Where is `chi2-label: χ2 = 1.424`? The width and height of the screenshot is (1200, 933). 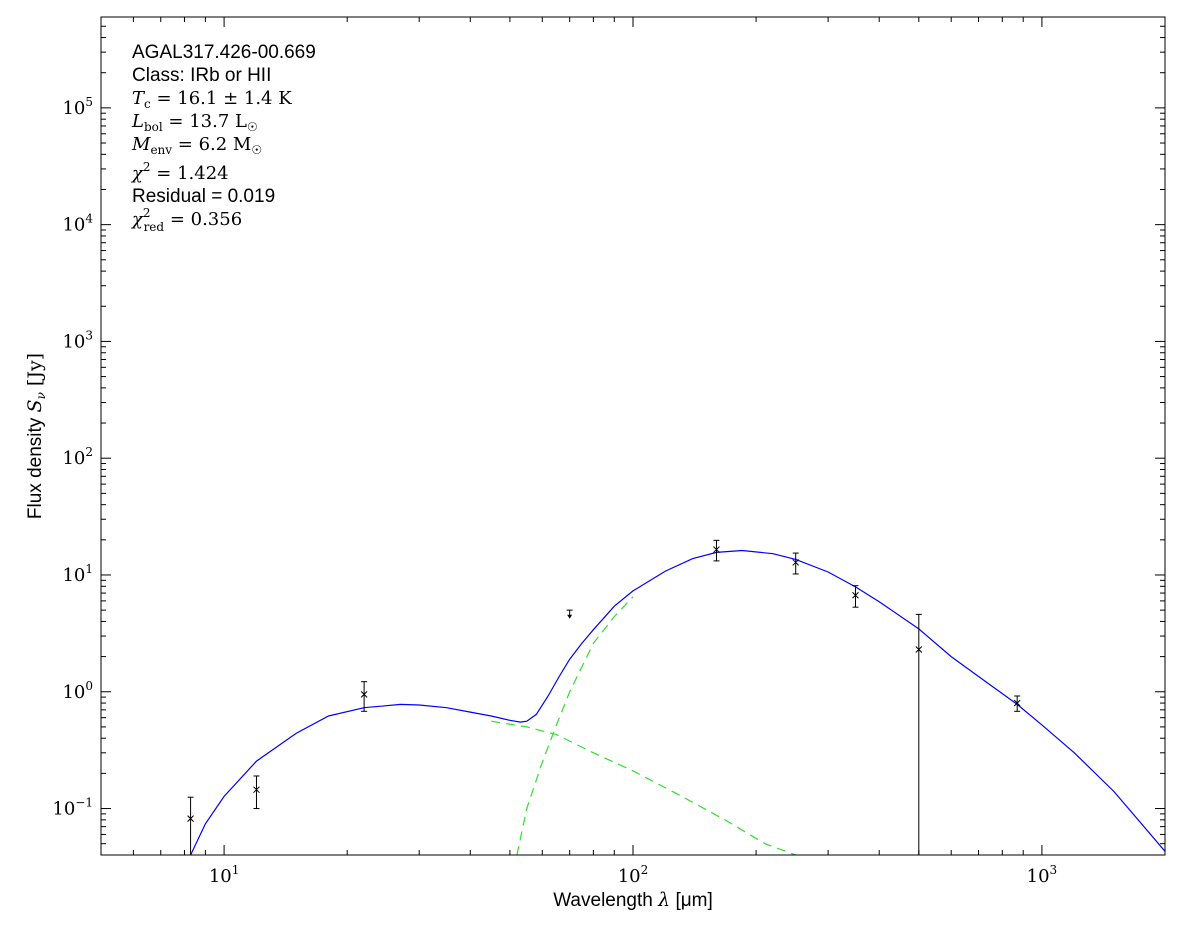 chi2-label: χ2 = 1.424 is located at coordinates (179, 172).